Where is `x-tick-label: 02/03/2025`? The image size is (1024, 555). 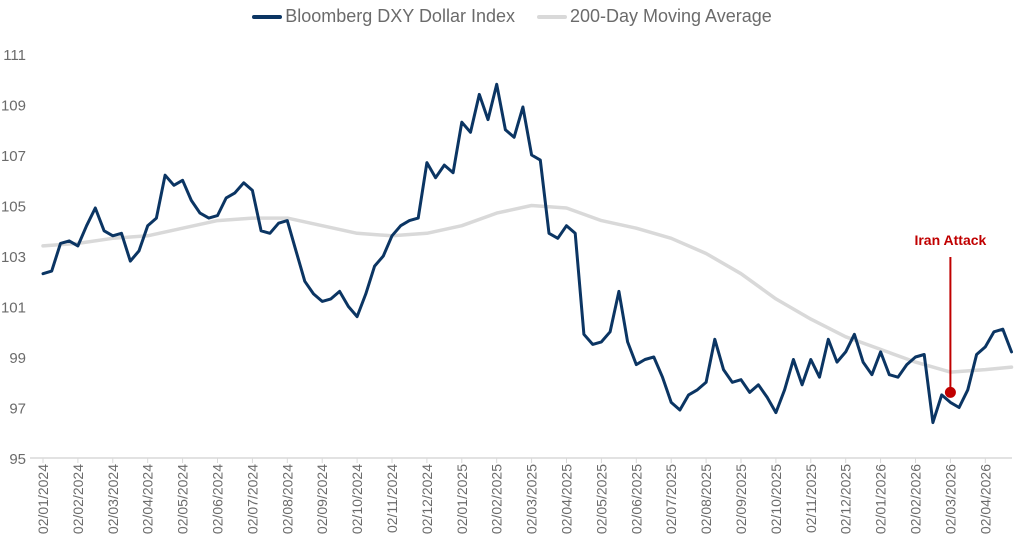
x-tick-label: 02/03/2025 is located at coordinates (532, 499).